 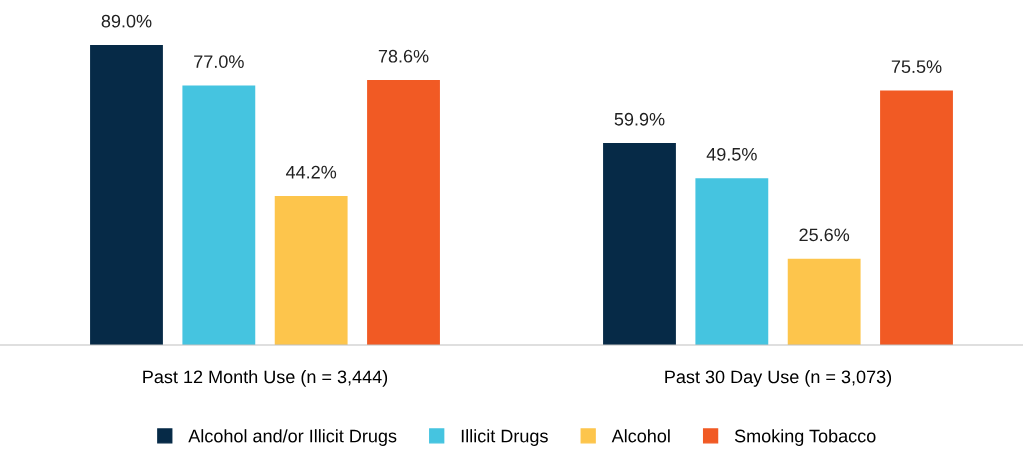 I want to click on legend-label: Alcohol and/or Illicit Drugs, so click(x=292, y=437).